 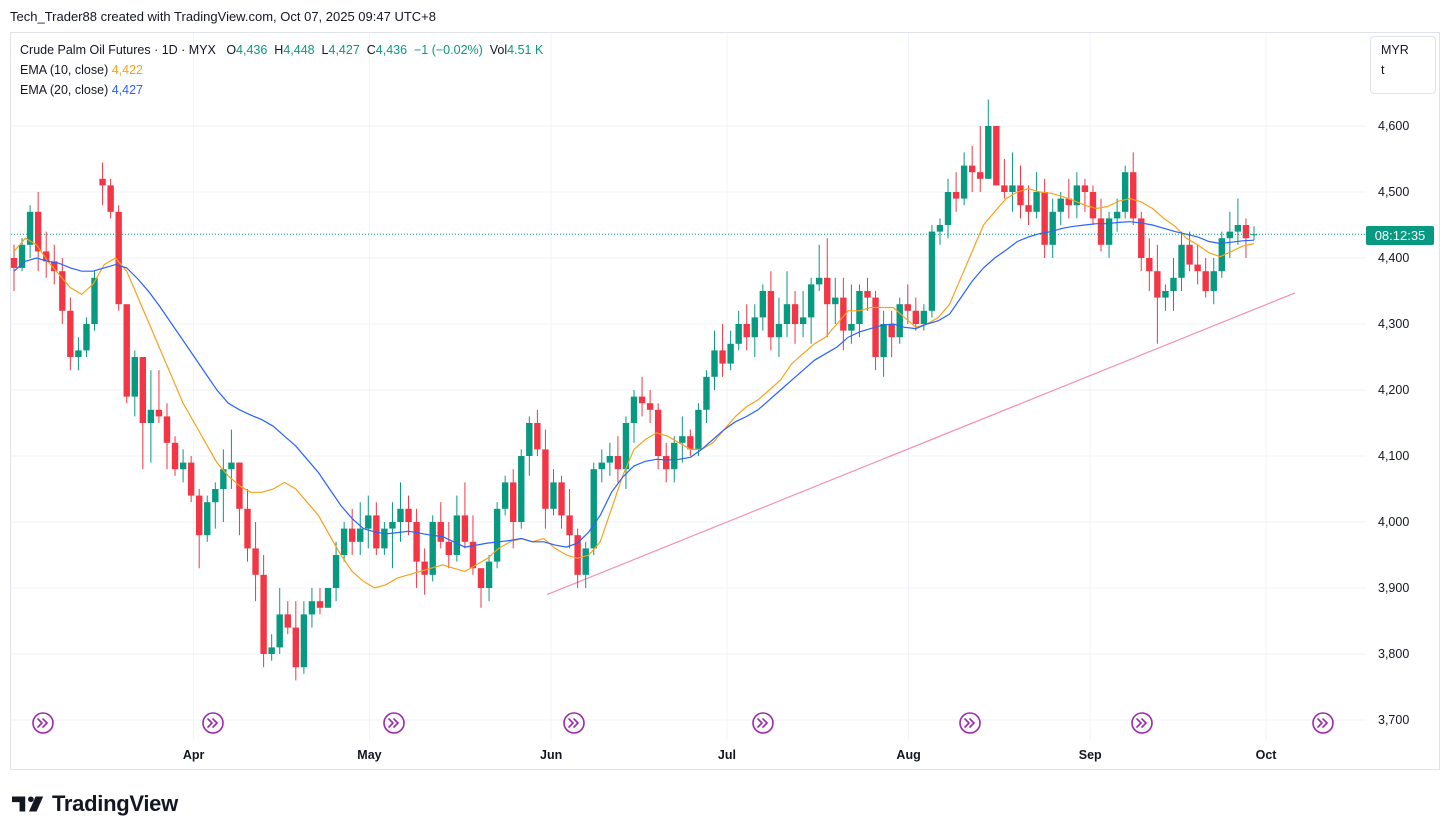 I want to click on price-tick-label: 4,400, so click(x=1393, y=258).